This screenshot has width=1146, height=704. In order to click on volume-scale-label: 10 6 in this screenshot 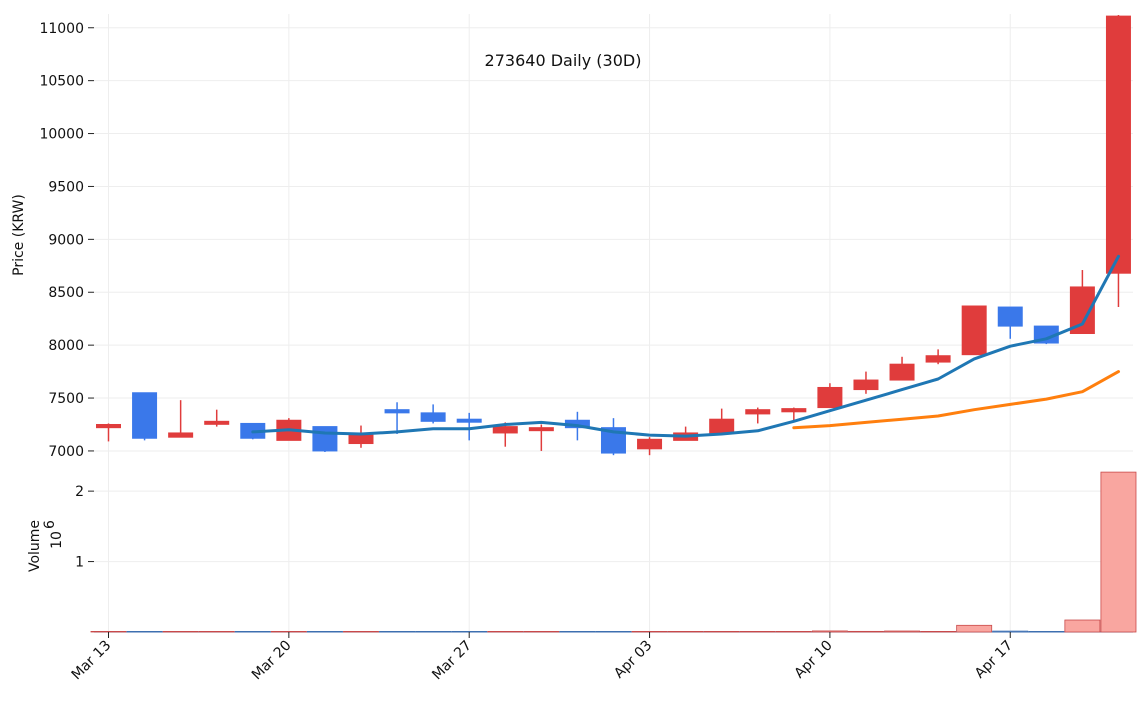, I will do `click(53, 534)`.